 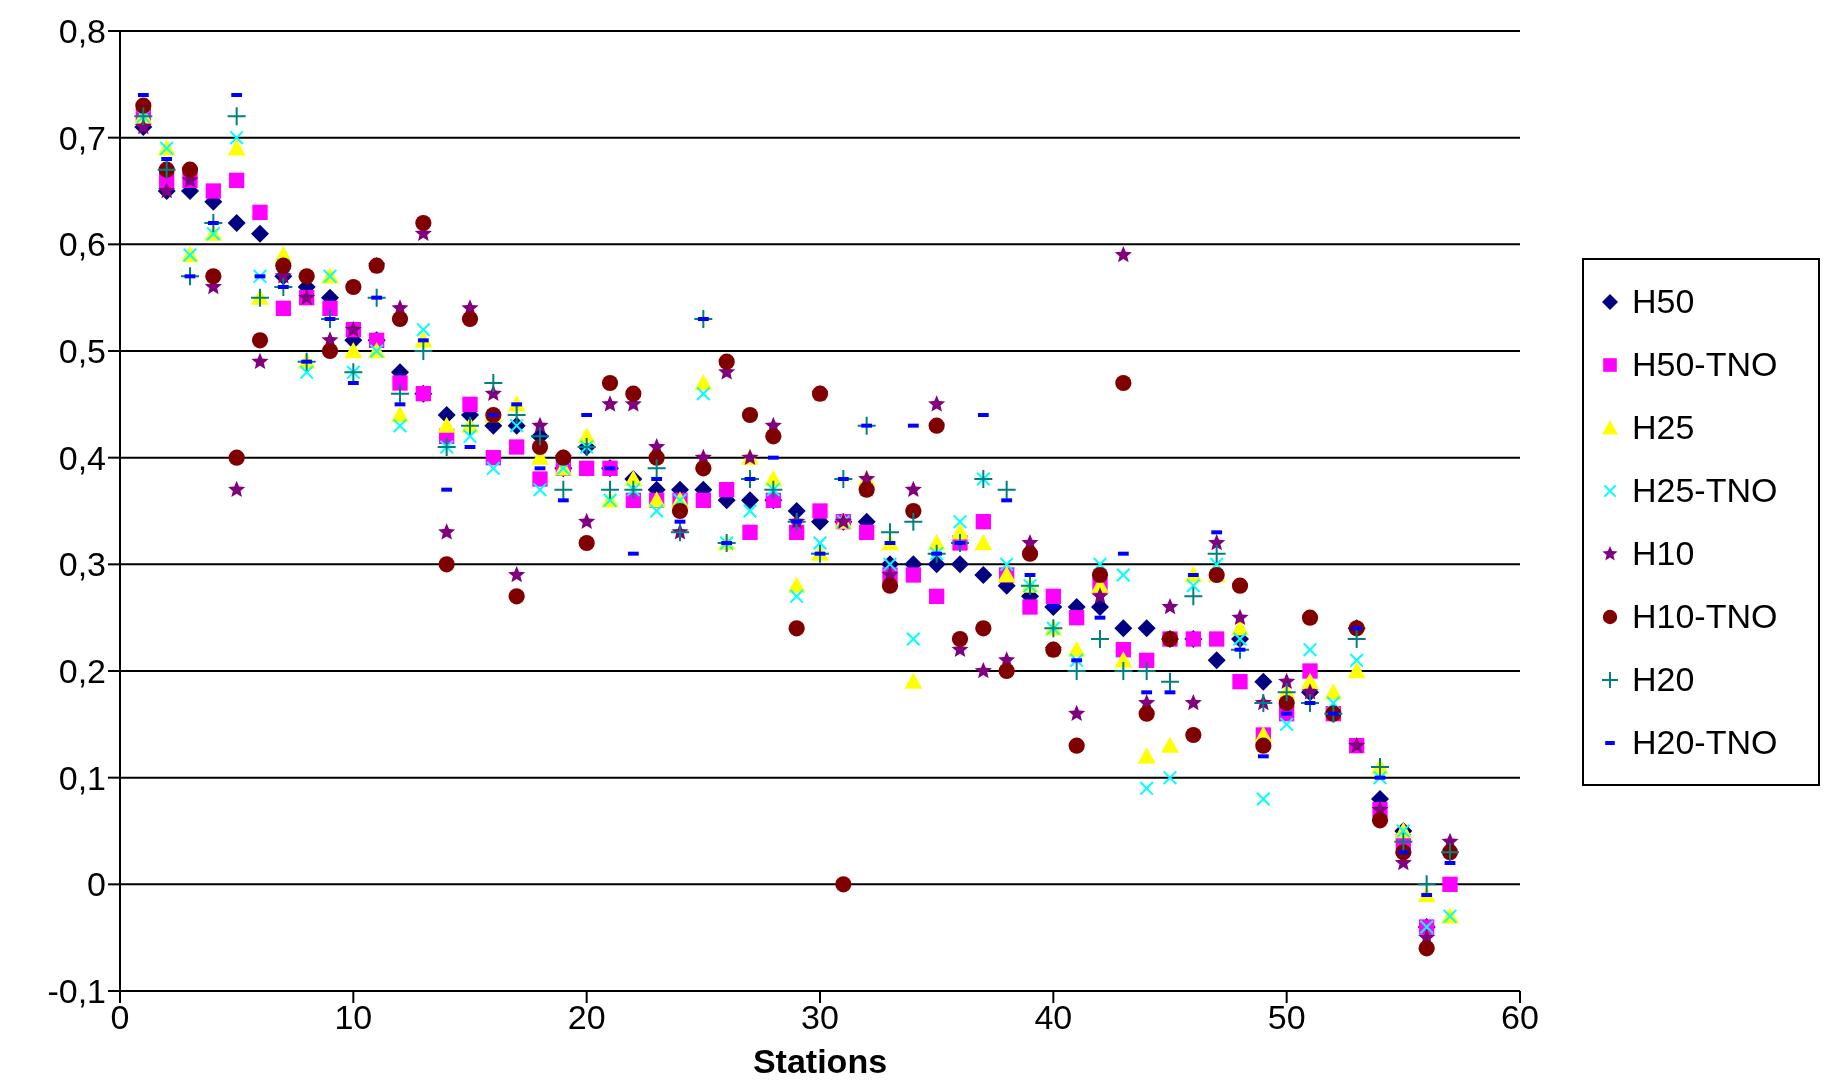 I want to click on legend-label: H25, so click(x=1663, y=427).